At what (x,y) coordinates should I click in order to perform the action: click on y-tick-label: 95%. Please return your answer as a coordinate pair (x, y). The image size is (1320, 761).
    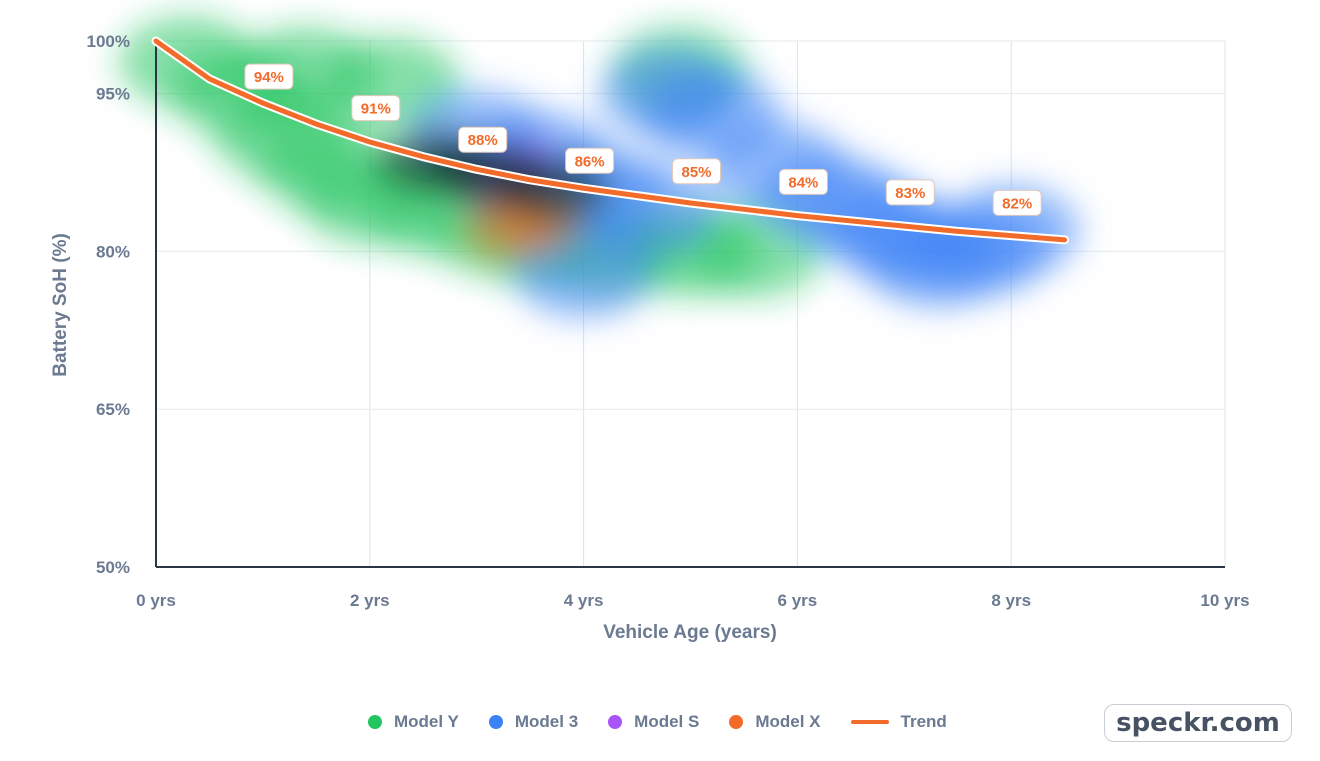
    Looking at the image, I should click on (113, 94).